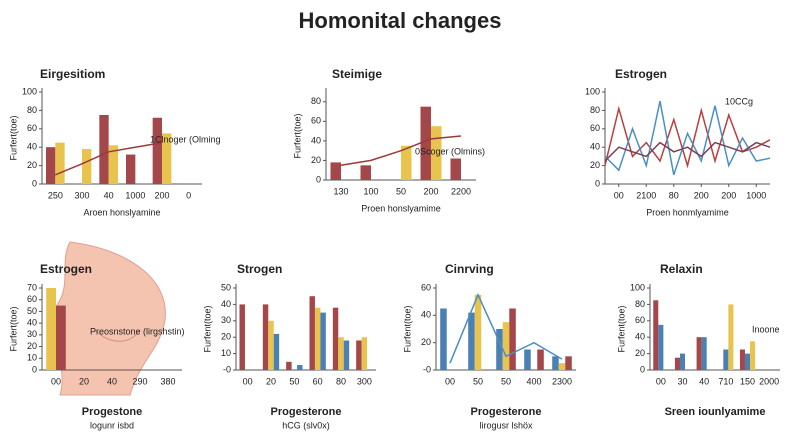  I want to click on x-tick-label: 30, so click(682, 381).